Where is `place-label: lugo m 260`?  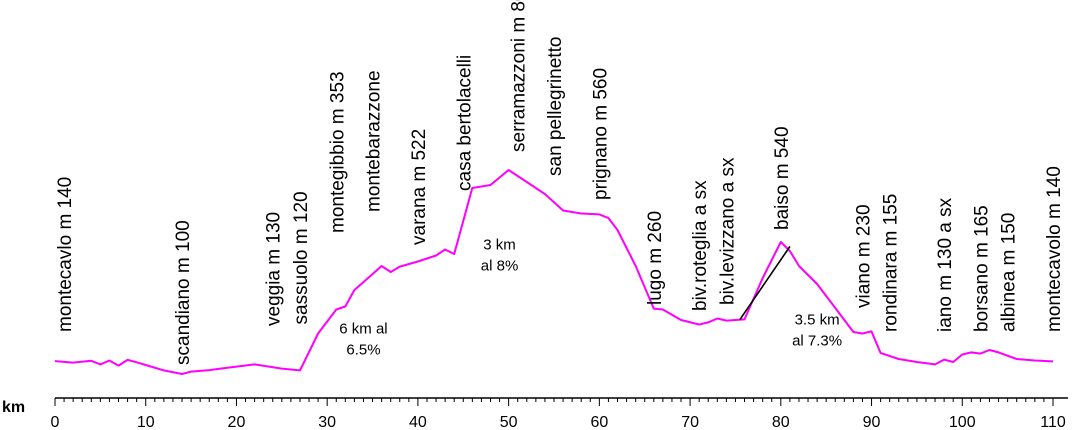
place-label: lugo m 260 is located at coordinates (655, 258).